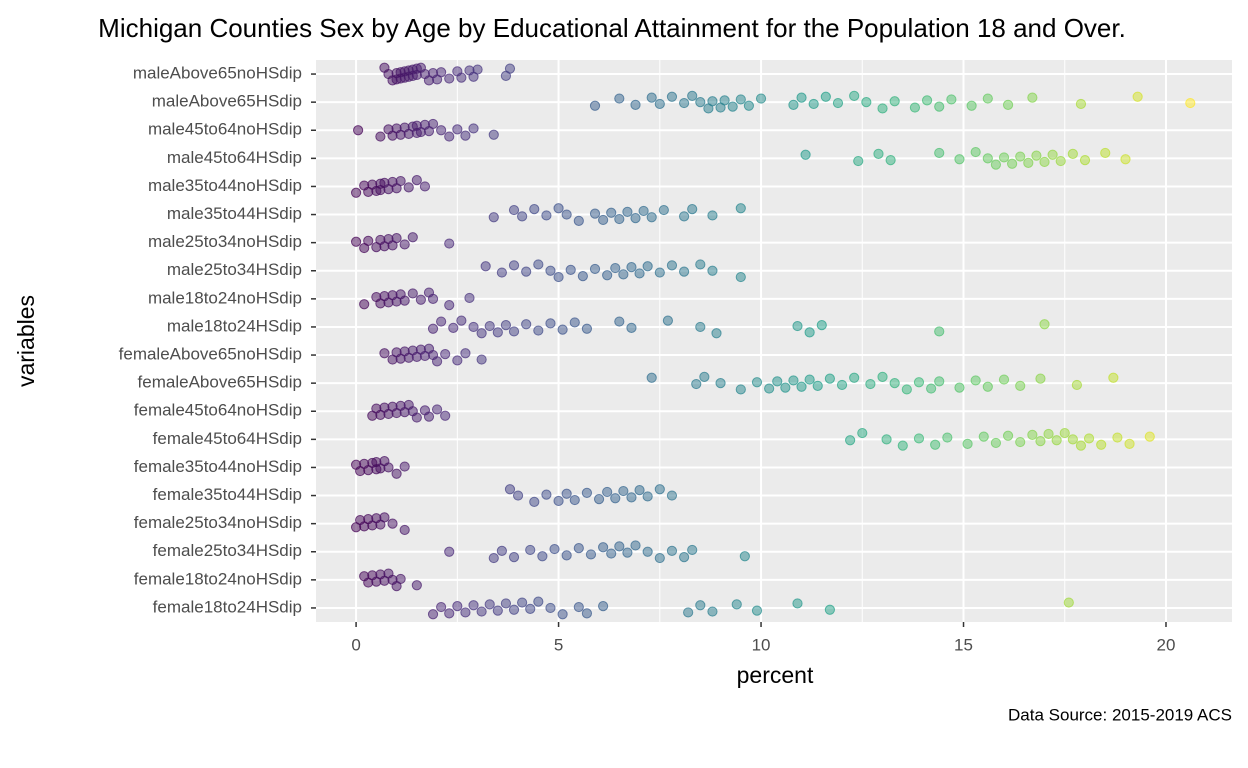 The height and width of the screenshot is (768, 1248). What do you see at coordinates (218, 578) in the screenshot?
I see `y-tick-label: female18to24noHSdip` at bounding box center [218, 578].